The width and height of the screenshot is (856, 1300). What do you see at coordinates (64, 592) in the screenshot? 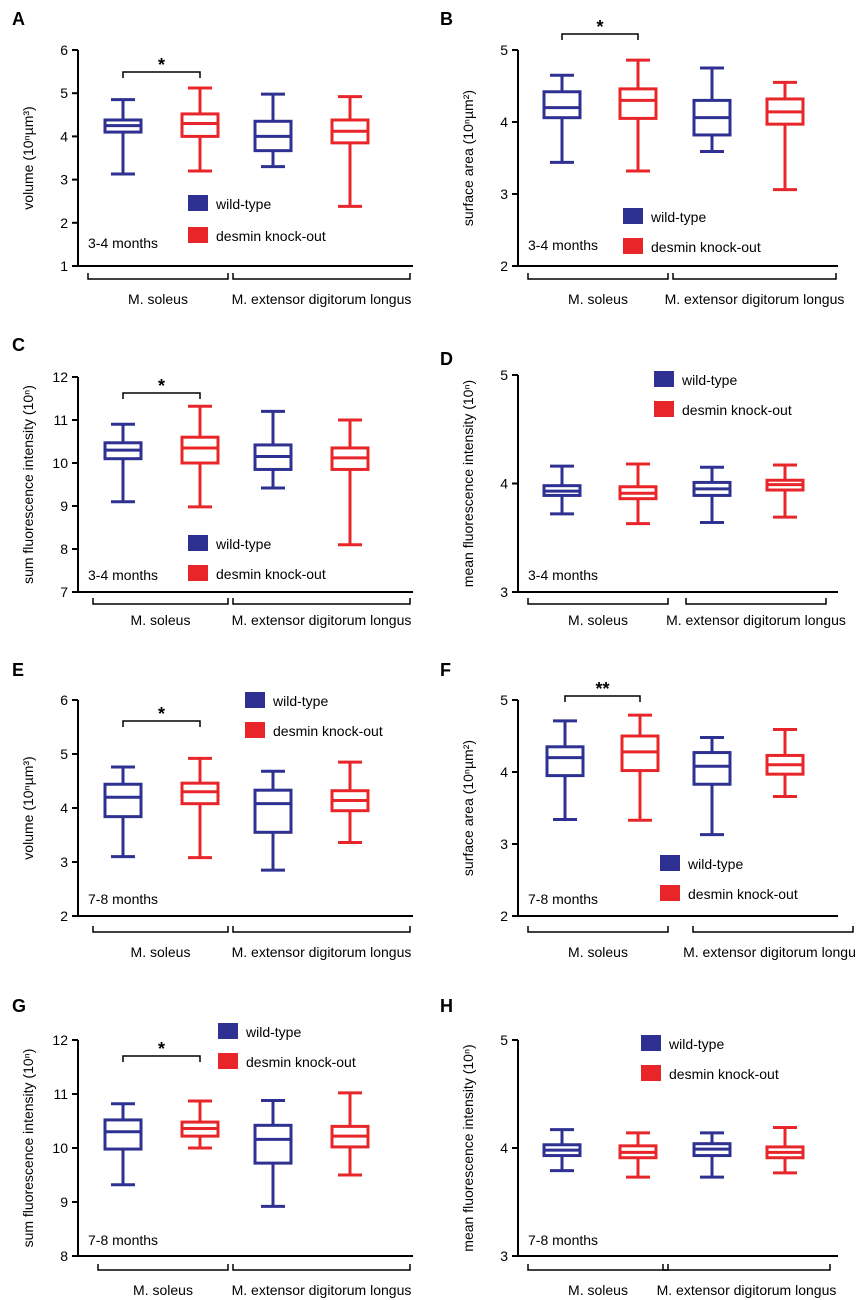
I see `y-tick-label: 7` at bounding box center [64, 592].